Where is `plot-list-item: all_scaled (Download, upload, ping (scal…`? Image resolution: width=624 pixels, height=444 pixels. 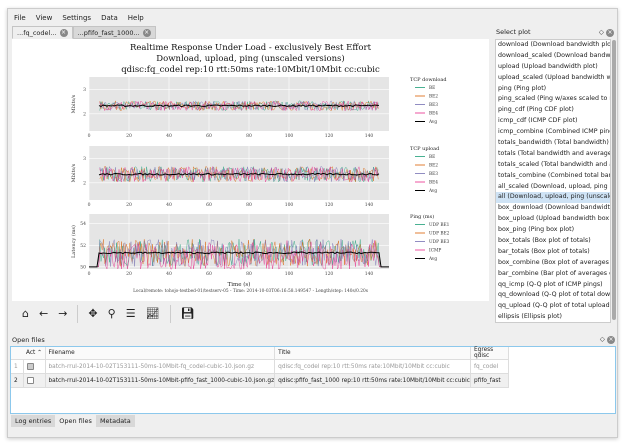 plot-list-item: all_scaled (Download, upload, ping (scal… is located at coordinates (554, 186).